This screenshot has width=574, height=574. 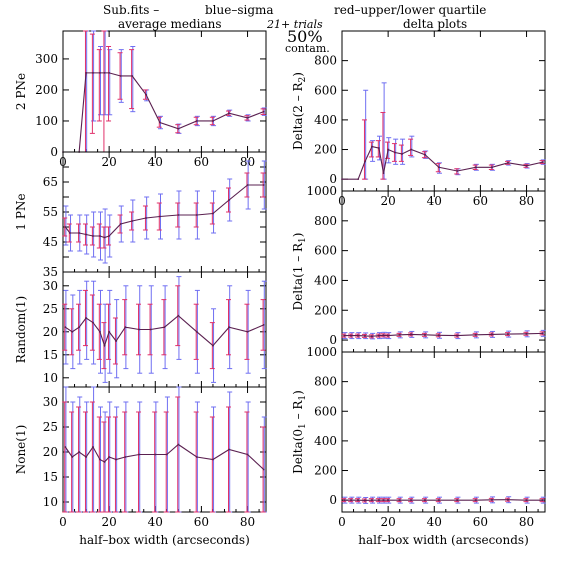 What do you see at coordinates (155, 162) in the screenshot?
I see `x-tick-label: 40` at bounding box center [155, 162].